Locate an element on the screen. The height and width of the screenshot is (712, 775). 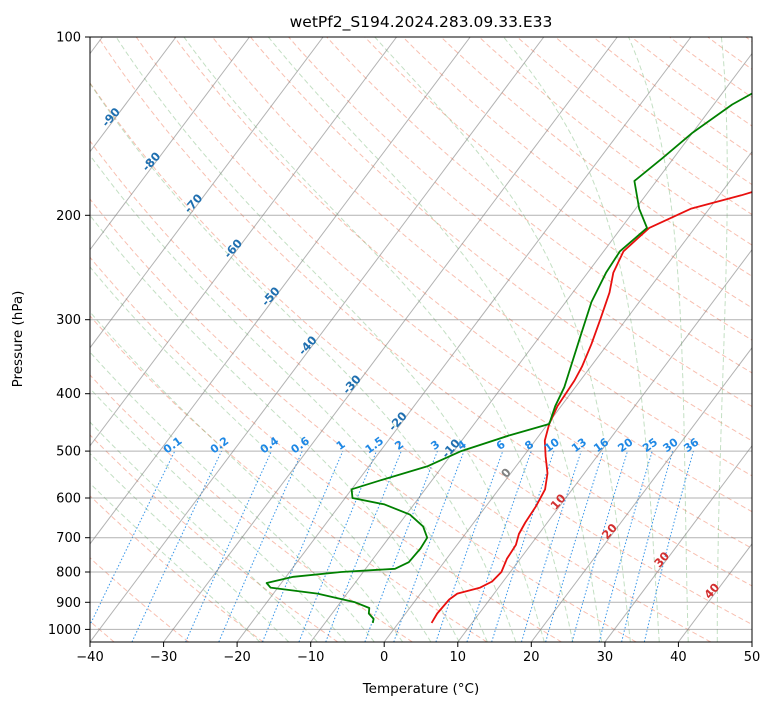
y-tick-label: 600 is located at coordinates (68, 499).